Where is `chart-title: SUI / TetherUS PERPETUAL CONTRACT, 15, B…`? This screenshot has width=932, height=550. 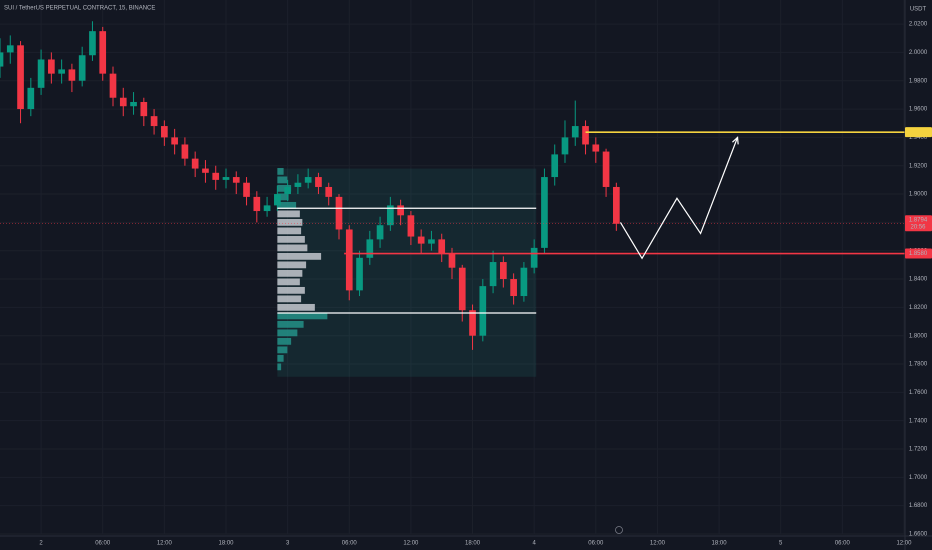 chart-title: SUI / TetherUS PERPETUAL CONTRACT, 15, B… is located at coordinates (79, 9).